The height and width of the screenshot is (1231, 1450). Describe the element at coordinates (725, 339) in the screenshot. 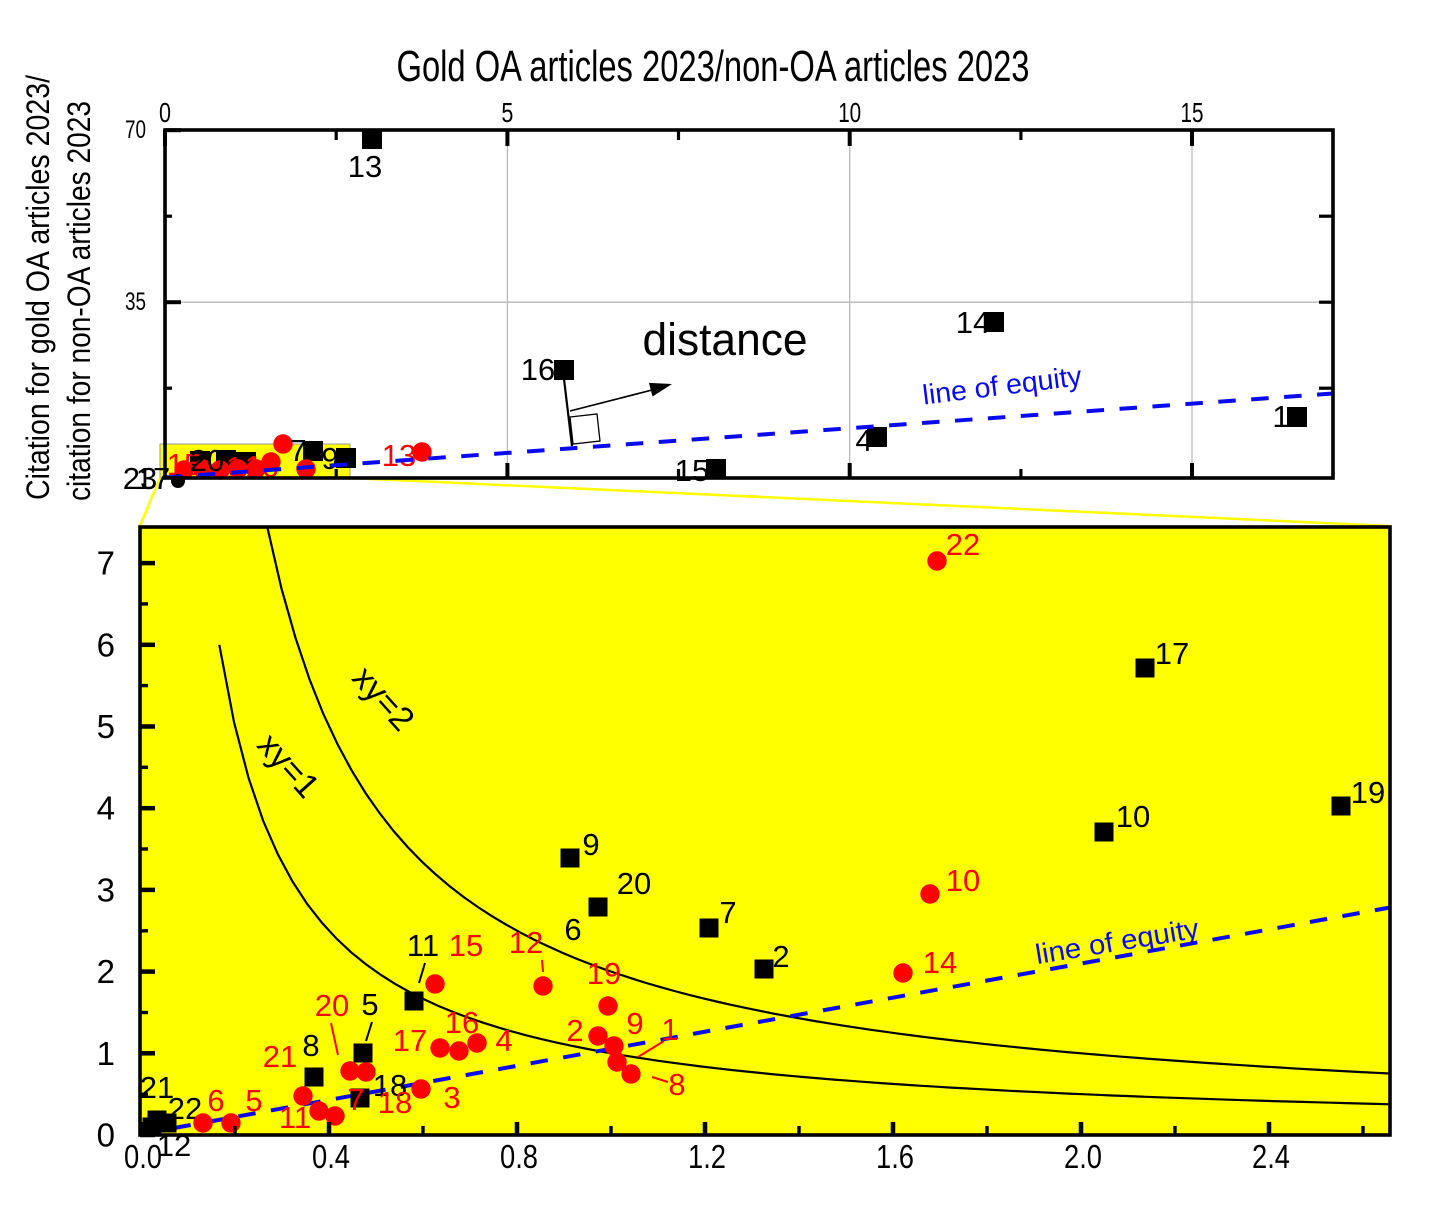

I see `svg-text: distance` at that location.